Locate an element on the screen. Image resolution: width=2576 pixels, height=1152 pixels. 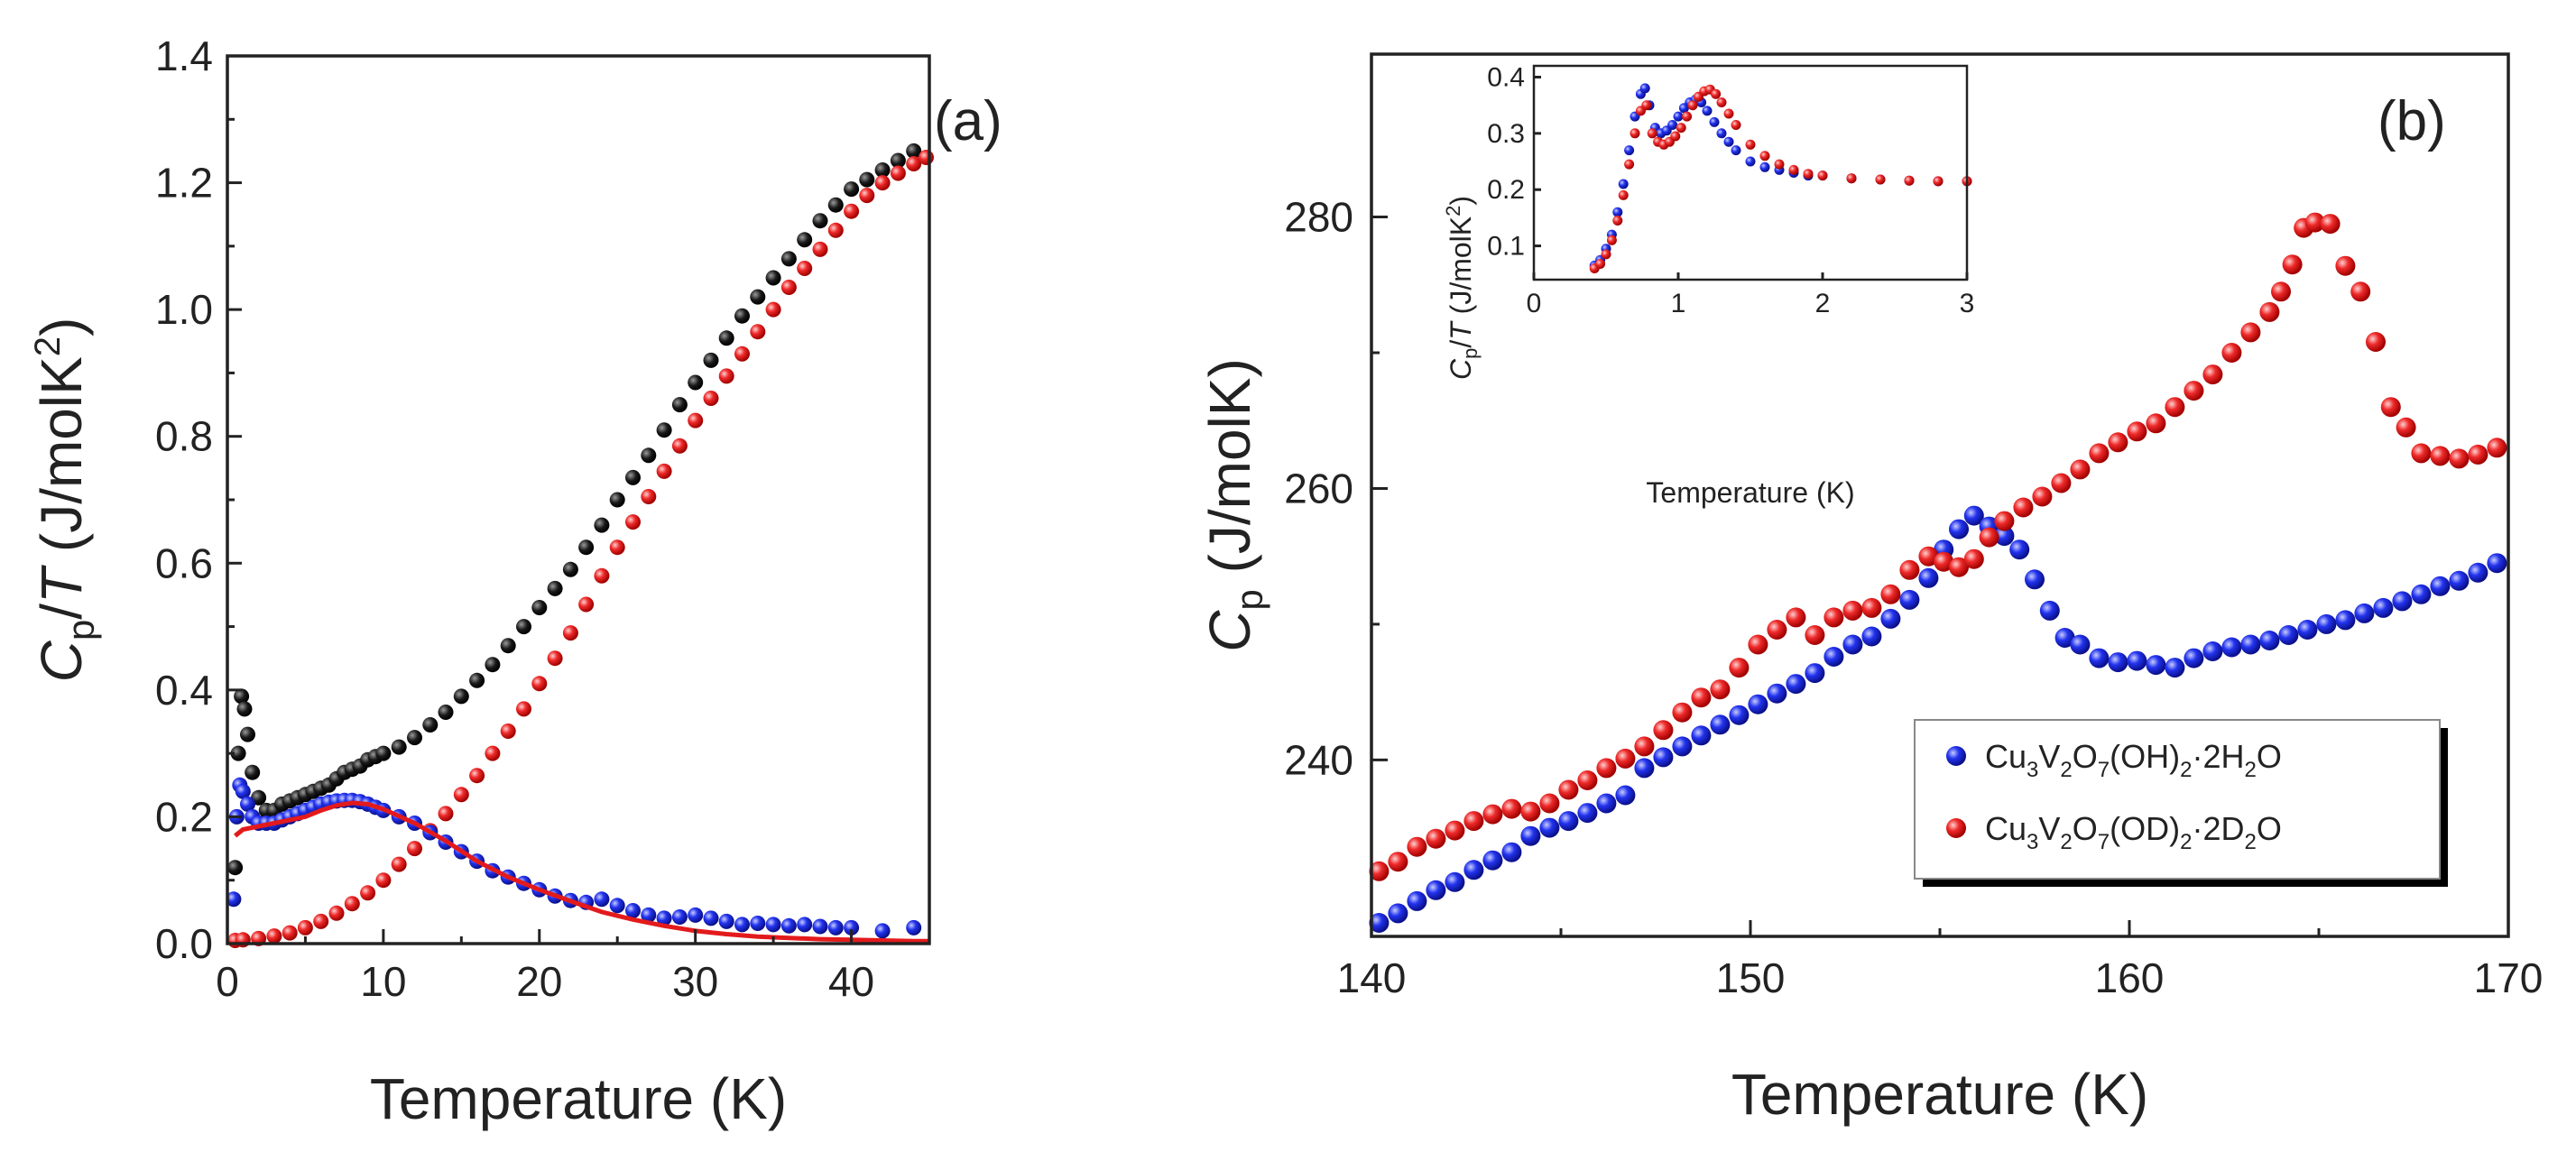
x-tick-label: 40 is located at coordinates (851, 981).